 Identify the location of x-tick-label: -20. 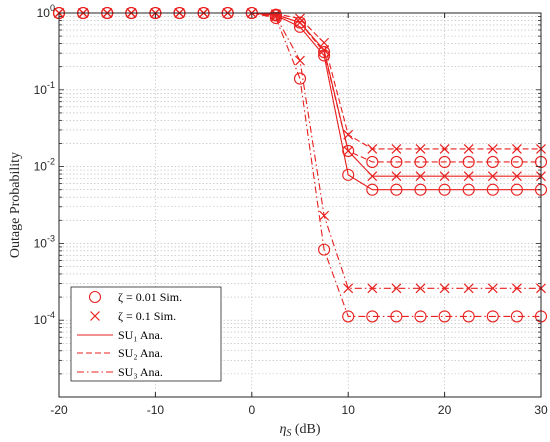
(59, 410).